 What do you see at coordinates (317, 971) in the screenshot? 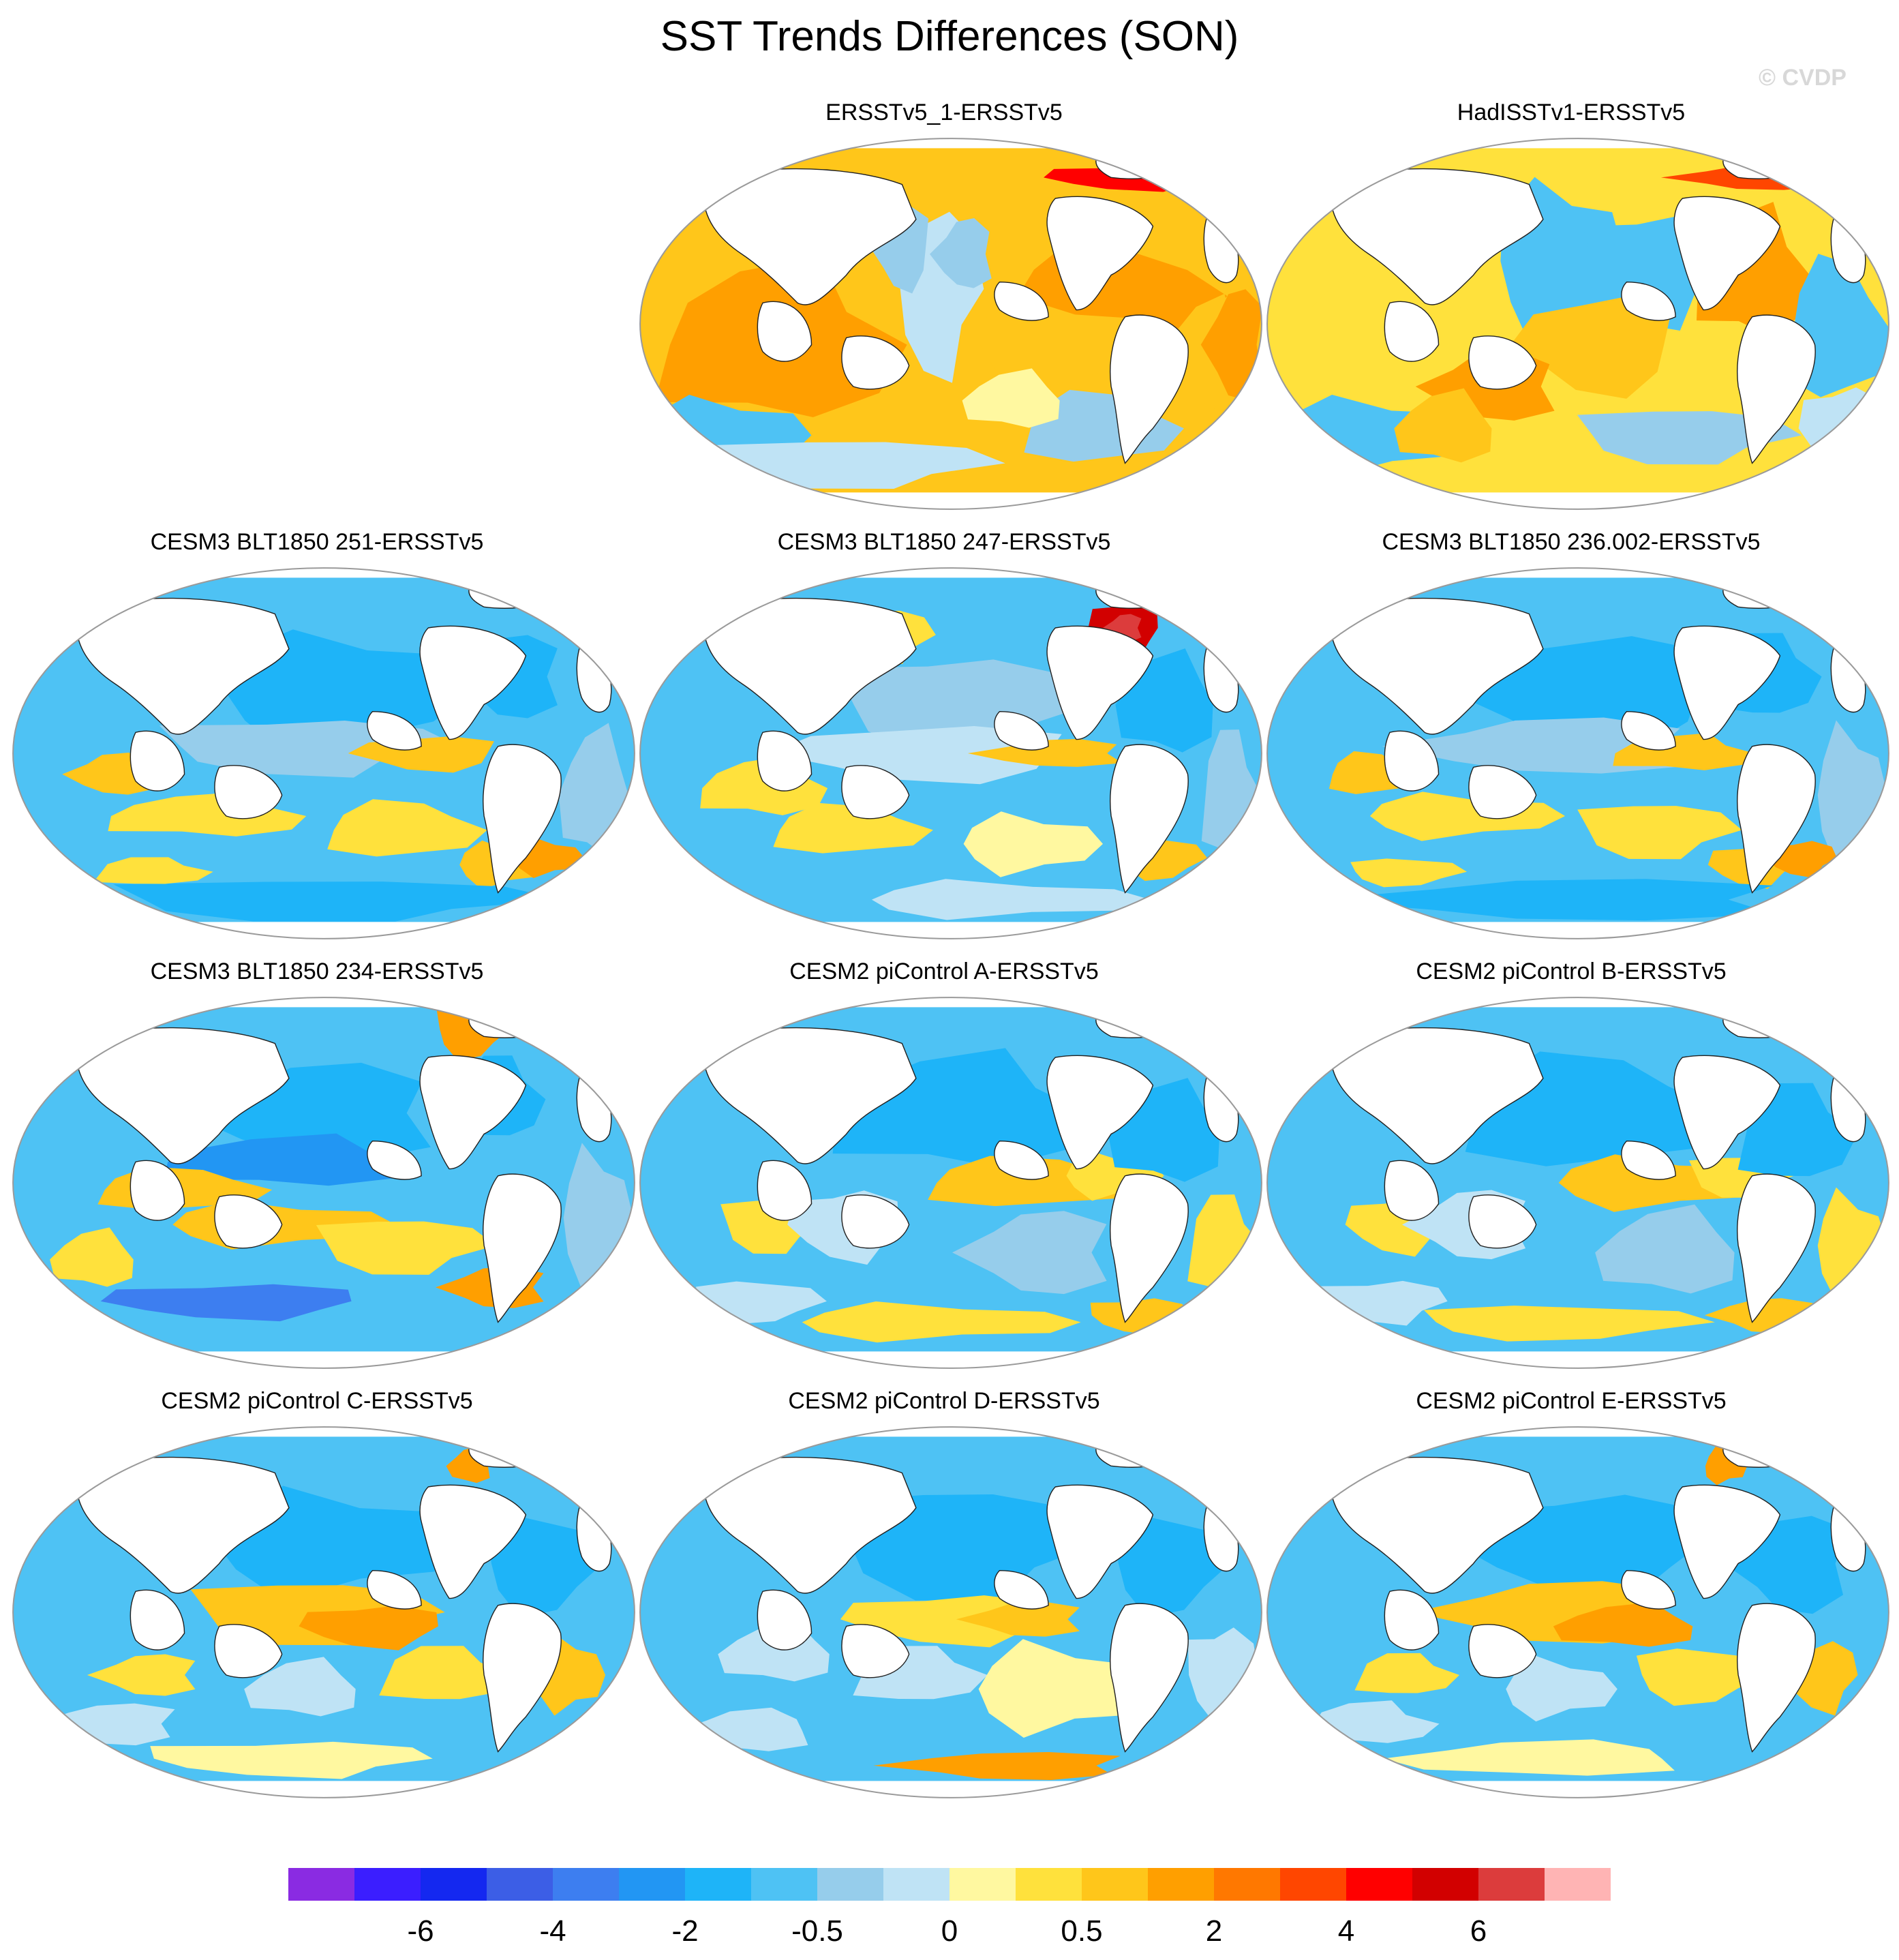
I see `panel-title: CESM3 BLT1850 234-ERSSTv5` at bounding box center [317, 971].